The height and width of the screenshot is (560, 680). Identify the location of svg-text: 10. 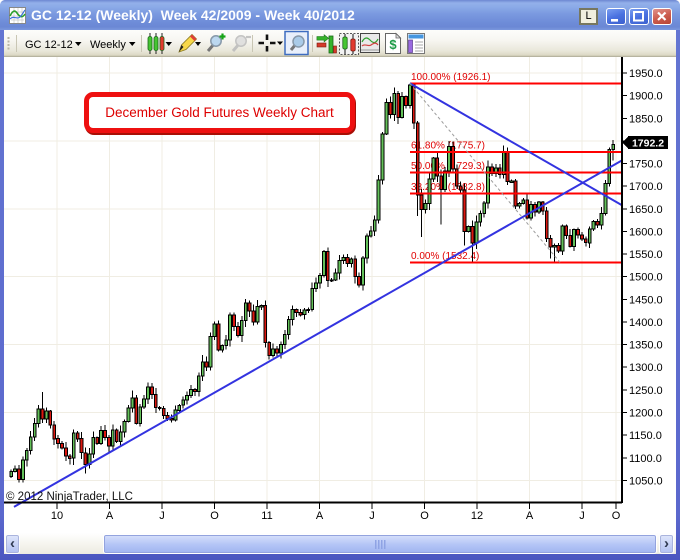
(57, 516).